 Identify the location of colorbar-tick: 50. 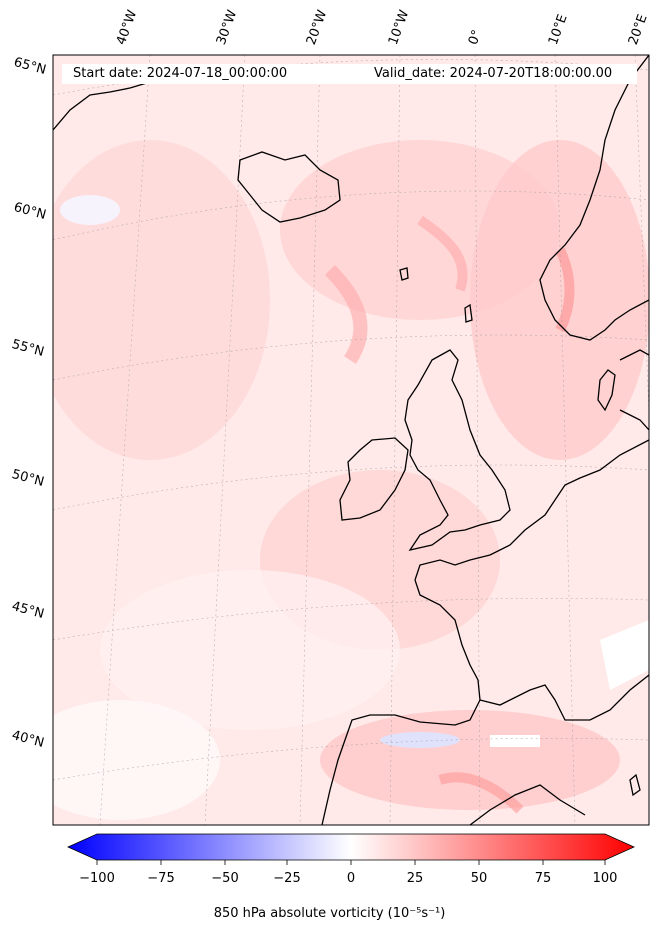
(479, 878).